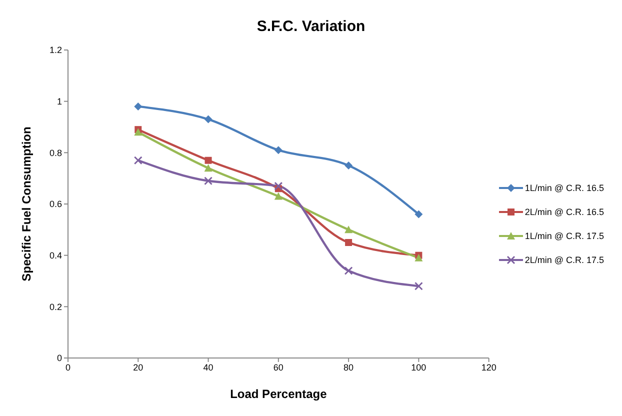  What do you see at coordinates (208, 367) in the screenshot?
I see `x-tick-label: 40` at bounding box center [208, 367].